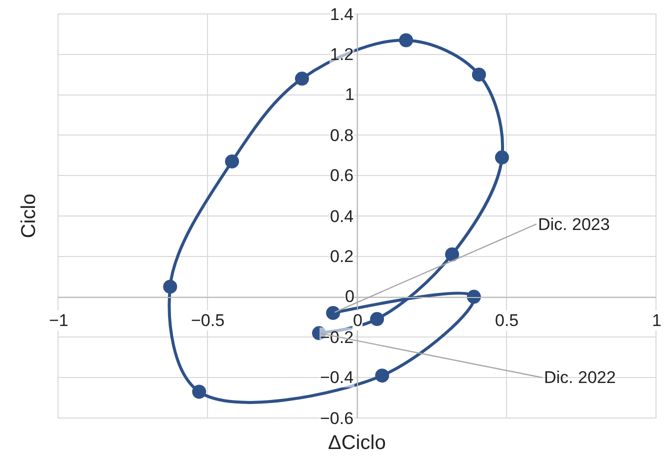  Describe the element at coordinates (58, 320) in the screenshot. I see `x-tick-label: −1` at that location.